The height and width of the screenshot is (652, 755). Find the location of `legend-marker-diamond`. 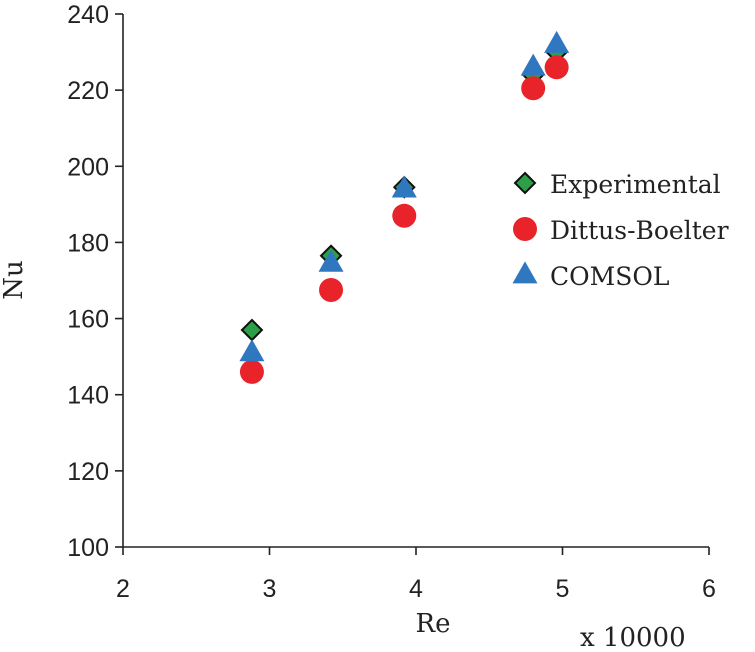

legend-marker-diamond is located at coordinates (525, 183).